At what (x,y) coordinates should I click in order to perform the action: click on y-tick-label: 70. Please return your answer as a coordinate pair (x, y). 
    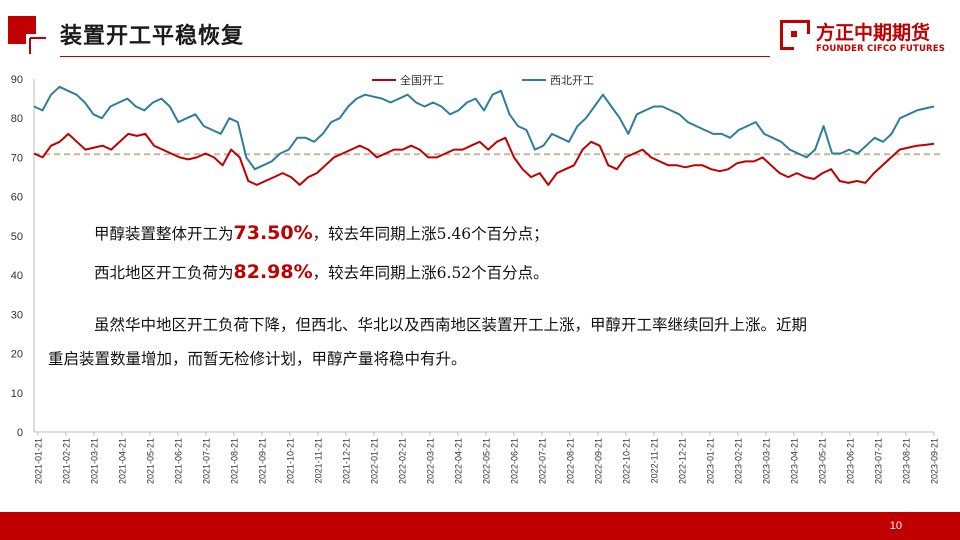
    Looking at the image, I should click on (17, 158).